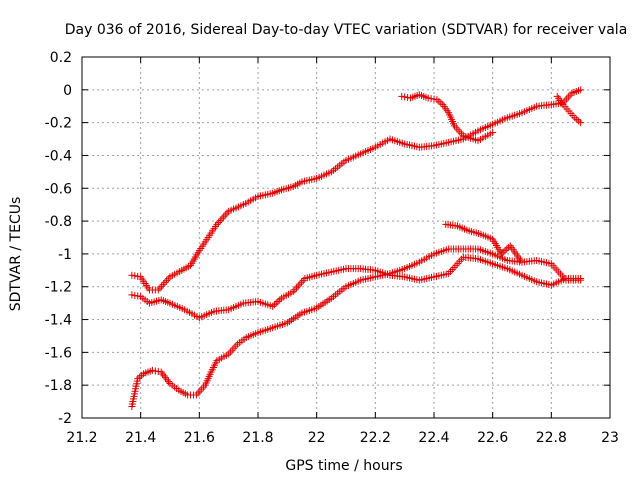  Describe the element at coordinates (58, 386) in the screenshot. I see `y-tick-label: -1.8` at that location.